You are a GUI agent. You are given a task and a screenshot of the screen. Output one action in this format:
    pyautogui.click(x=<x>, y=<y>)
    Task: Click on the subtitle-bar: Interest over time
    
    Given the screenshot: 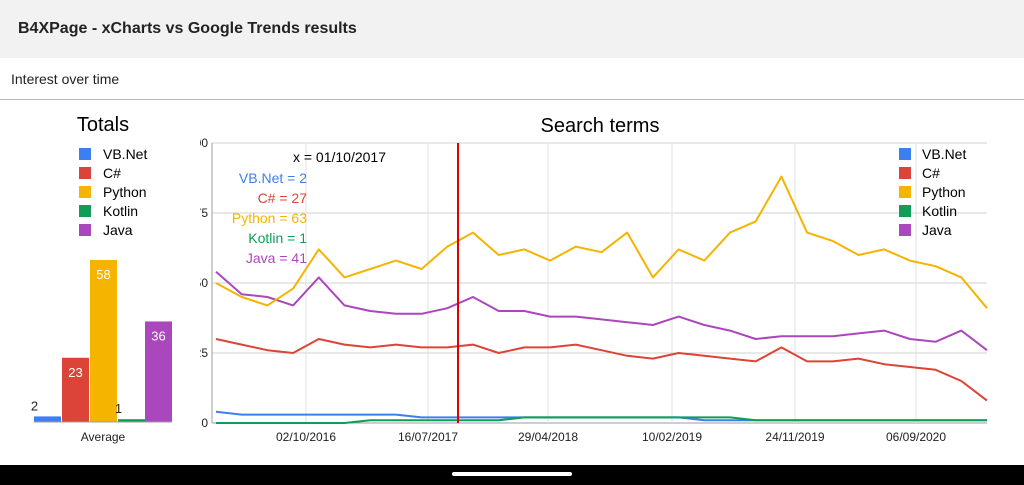 What is the action you would take?
    pyautogui.click(x=512, y=79)
    